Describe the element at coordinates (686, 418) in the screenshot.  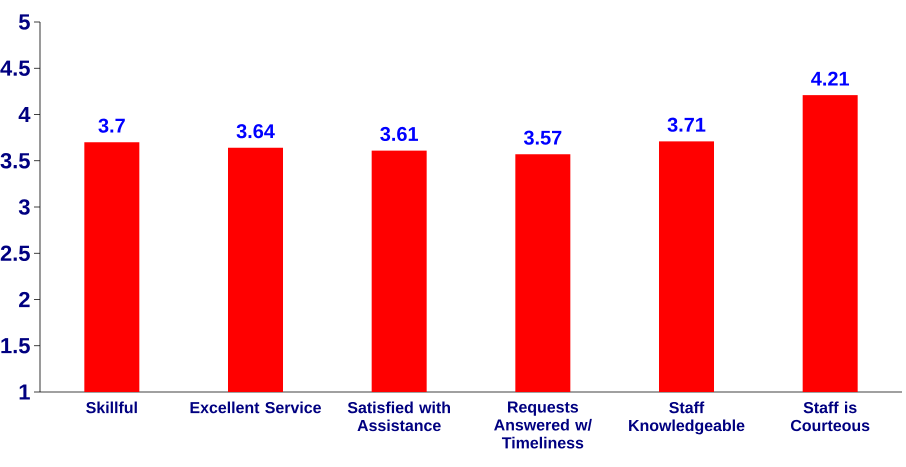
I see `x-tick-label: Staff Knowledgeable` at that location.